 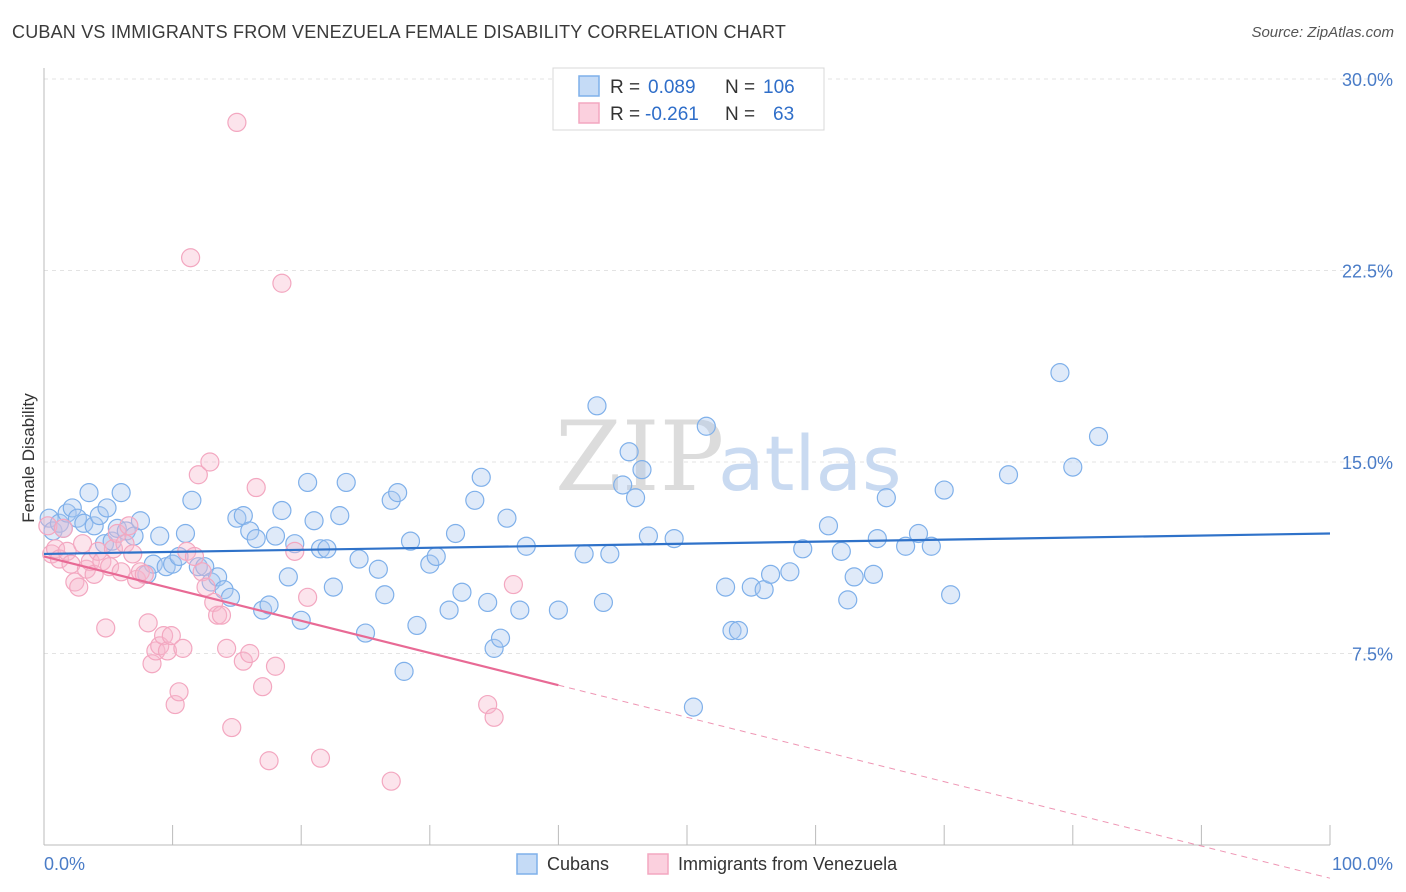 I want to click on legend: R = 0.089 N = 106 R = -0.261 N = 63, so click(x=688, y=99).